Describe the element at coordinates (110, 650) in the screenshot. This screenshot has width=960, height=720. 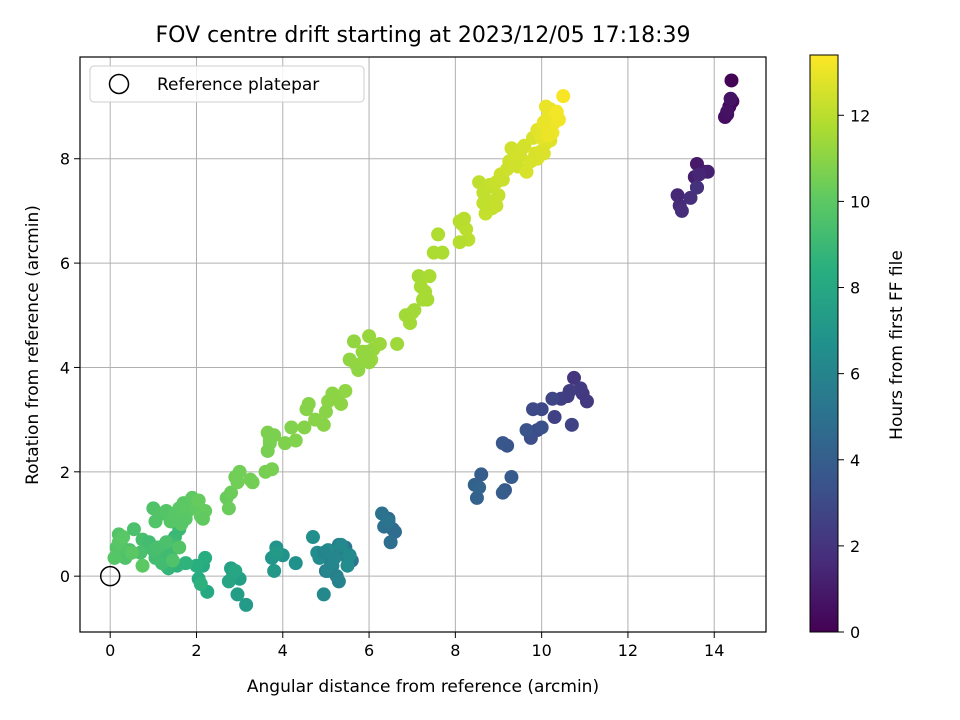
I see `x-tick-label: 0` at that location.